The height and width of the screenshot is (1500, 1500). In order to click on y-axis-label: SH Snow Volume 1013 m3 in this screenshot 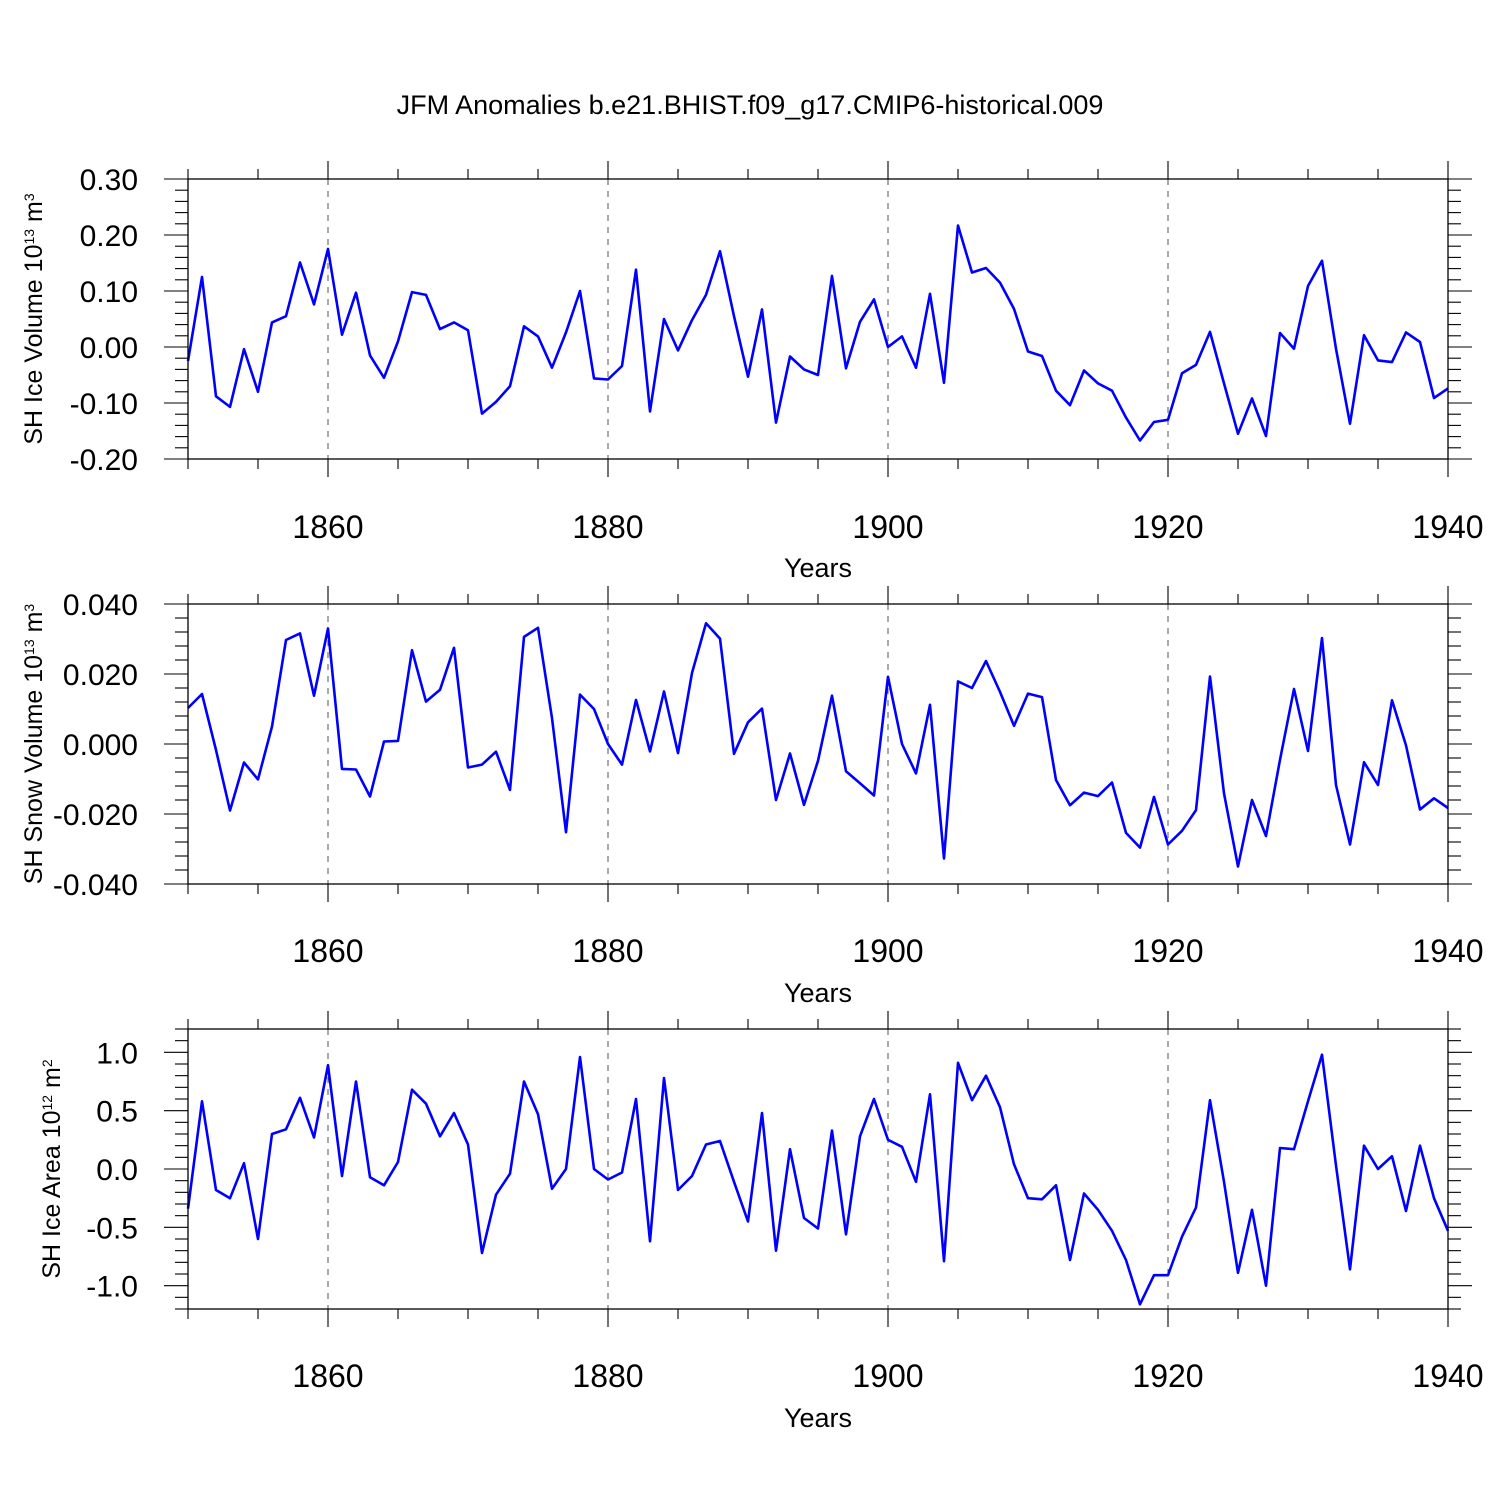, I will do `click(34, 744)`.